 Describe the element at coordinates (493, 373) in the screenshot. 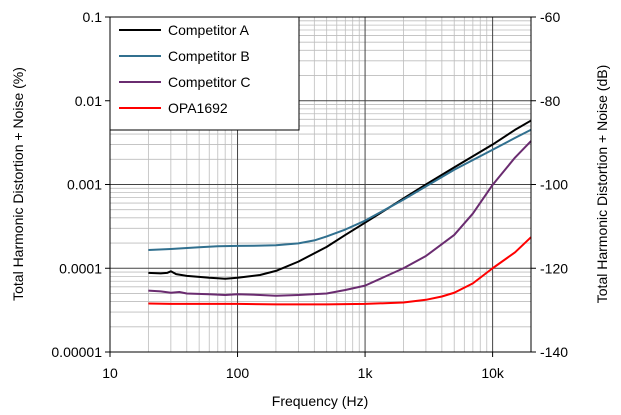

I see `x-tick-label: 10k` at that location.